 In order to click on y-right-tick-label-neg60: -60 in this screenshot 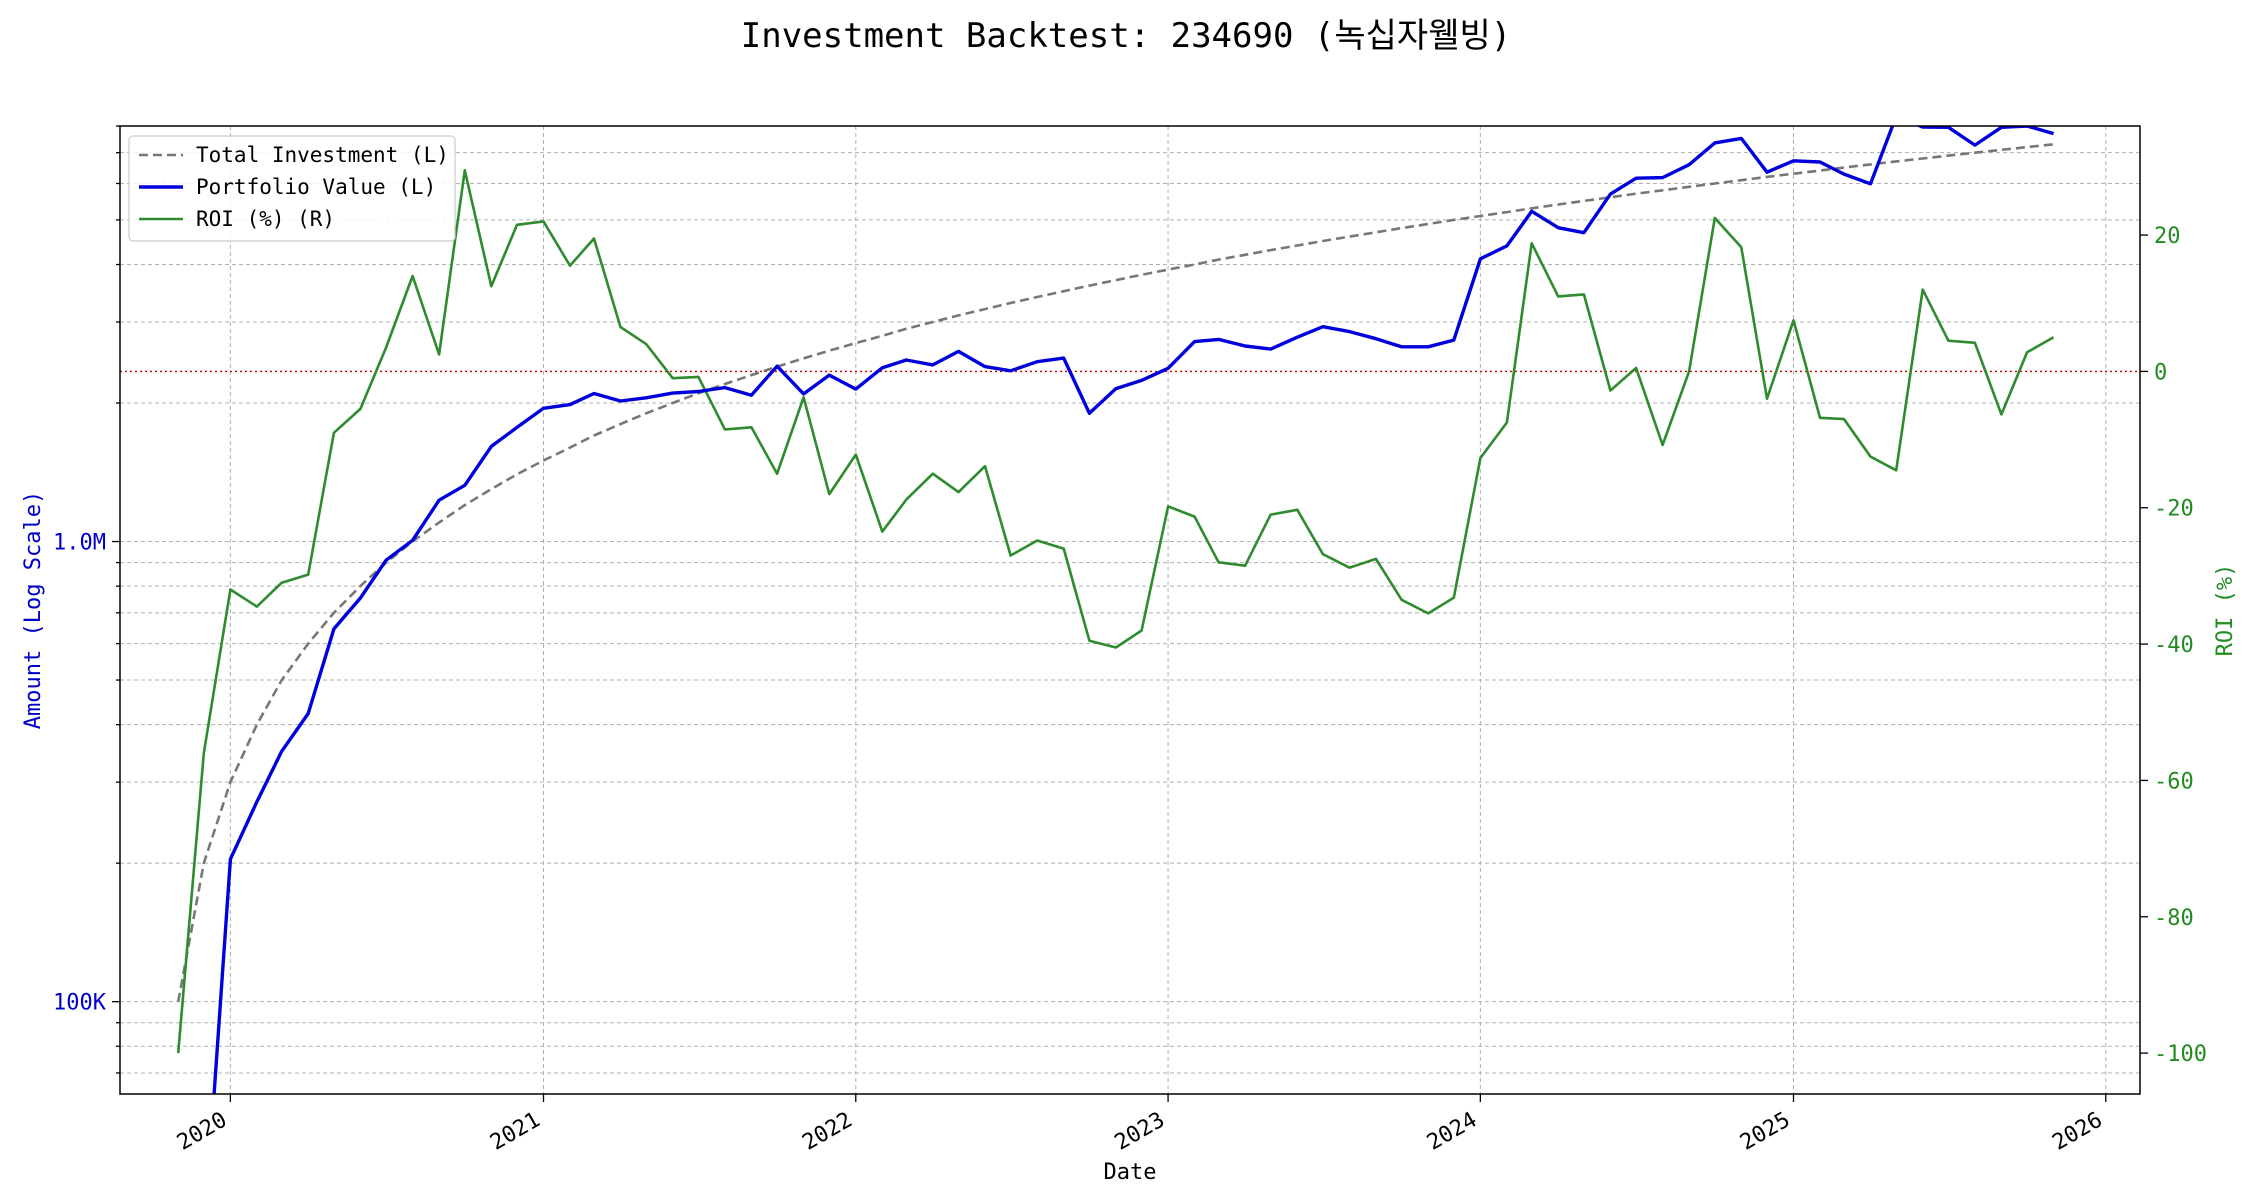, I will do `click(2174, 781)`.